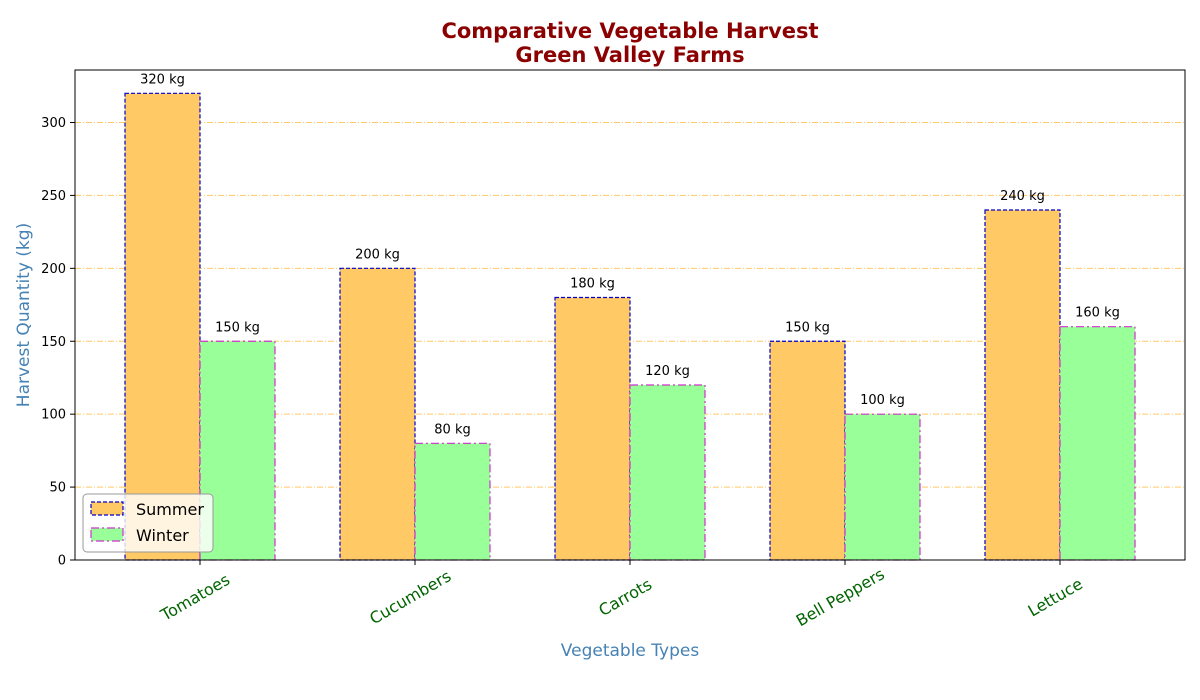 The height and width of the screenshot is (700, 1200). Describe the element at coordinates (667, 371) in the screenshot. I see `data-label: 120 kg` at that location.